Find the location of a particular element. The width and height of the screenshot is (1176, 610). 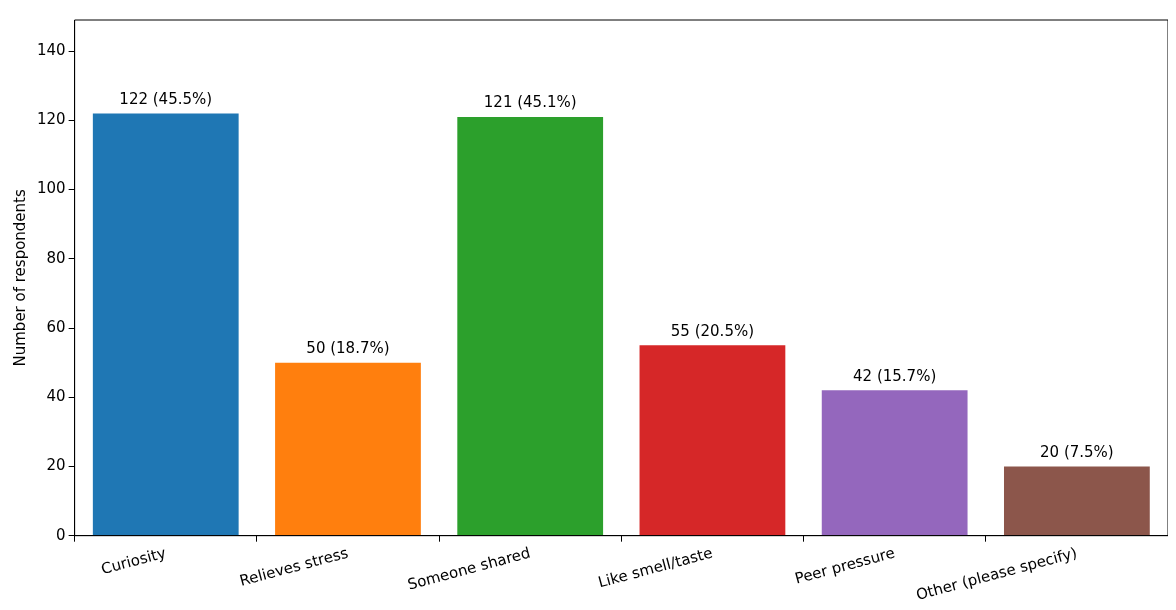

x-tick-label: Someone shared is located at coordinates (469, 568).